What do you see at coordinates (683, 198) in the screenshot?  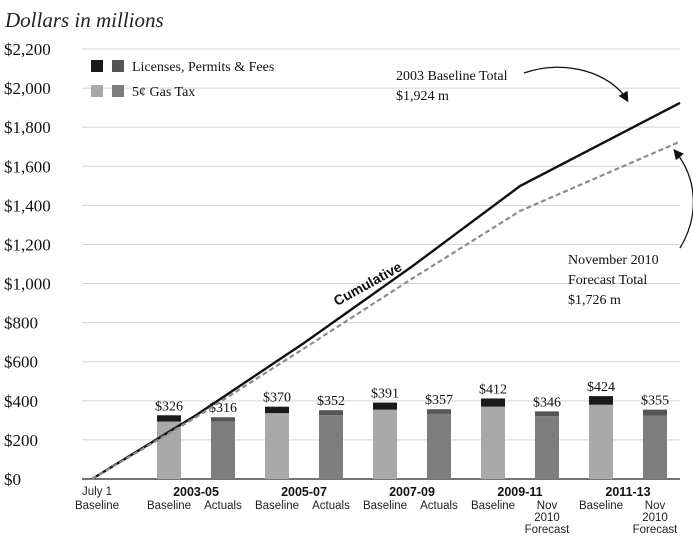 I see `forecast-total-arrow` at bounding box center [683, 198].